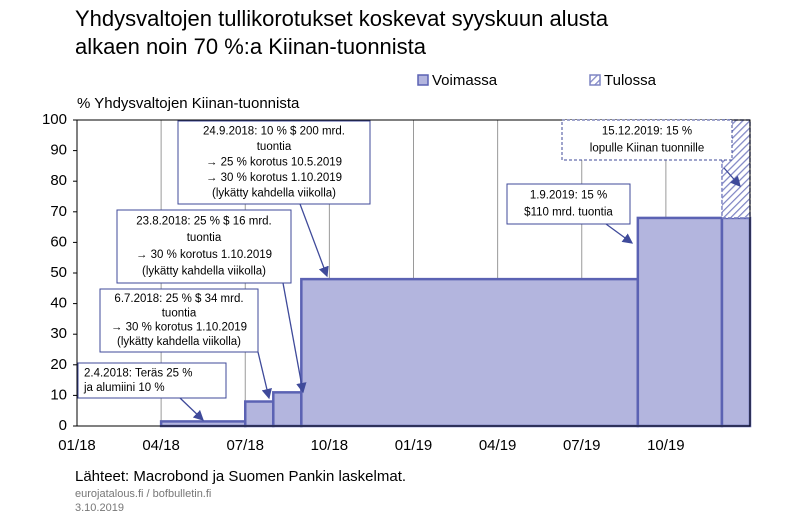 The height and width of the screenshot is (529, 801). Describe the element at coordinates (99, 508) in the screenshot. I see `date: 3.10.2019` at that location.